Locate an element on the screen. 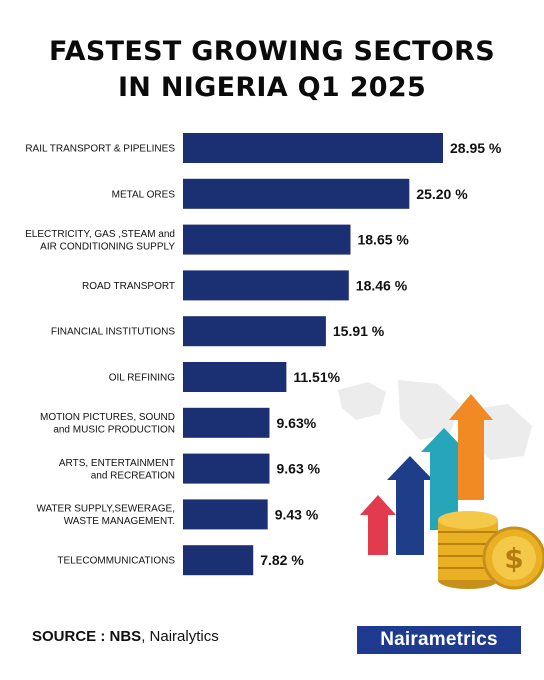 The height and width of the screenshot is (680, 544). dollar-coin-icon: $ is located at coordinates (513, 558).